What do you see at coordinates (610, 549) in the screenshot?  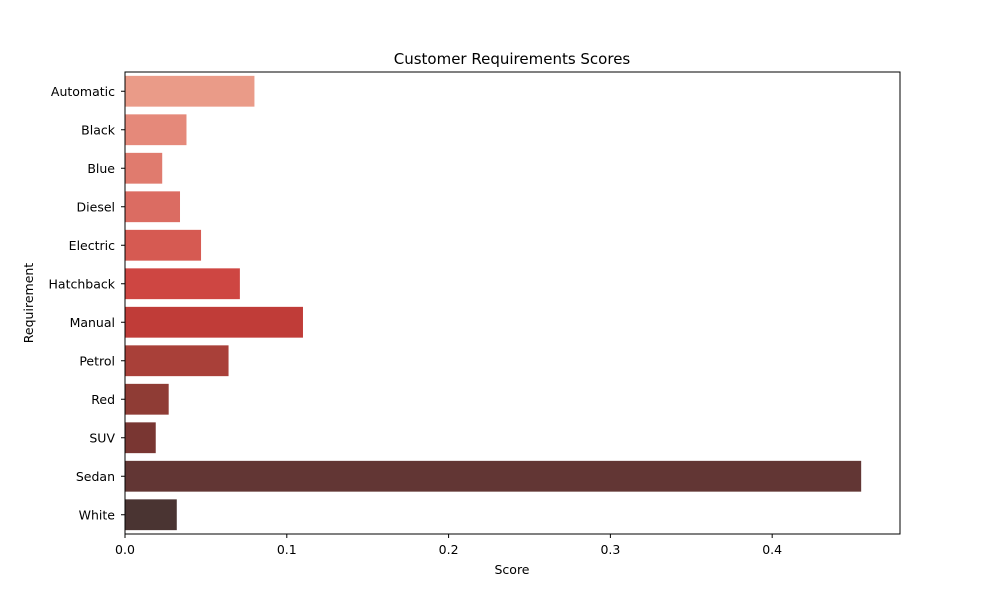 I see `x-tick-label: 0.3` at bounding box center [610, 549].